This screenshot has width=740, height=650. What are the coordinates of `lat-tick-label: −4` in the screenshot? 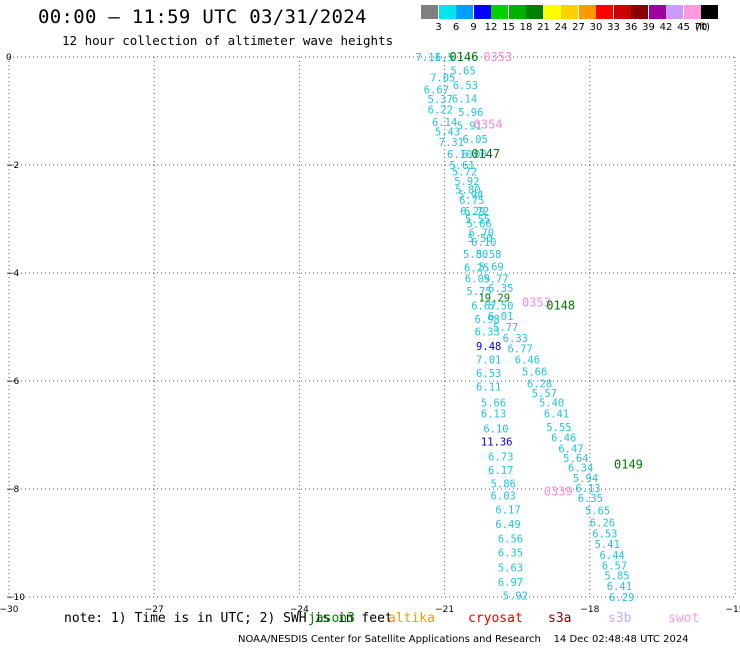 It's located at (13, 274).